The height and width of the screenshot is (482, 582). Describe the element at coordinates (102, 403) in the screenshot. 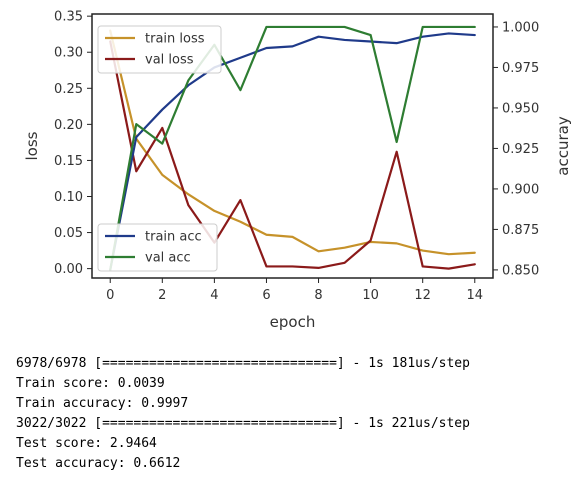

I see `console-line-train-accuracy: Train accuracy: 0.9997` at that location.